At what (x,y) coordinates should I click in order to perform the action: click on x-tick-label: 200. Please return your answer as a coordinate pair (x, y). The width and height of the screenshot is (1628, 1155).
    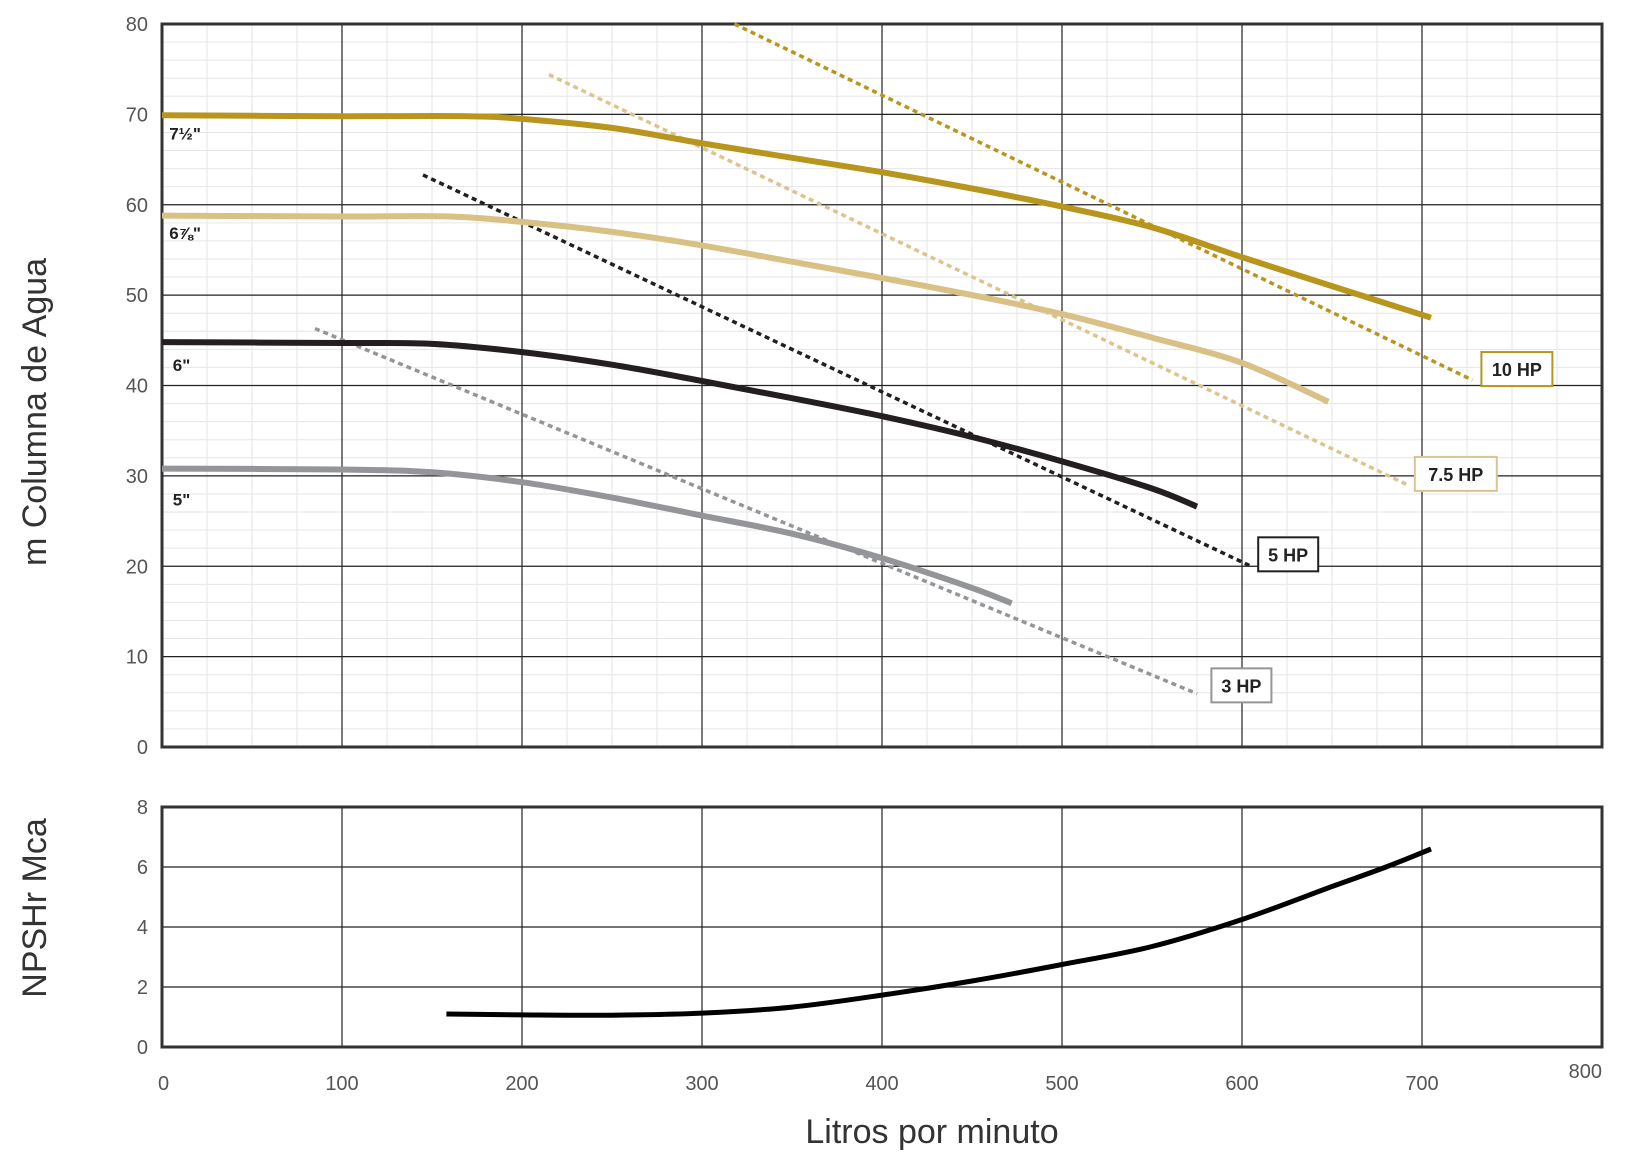
    Looking at the image, I should click on (521, 1084).